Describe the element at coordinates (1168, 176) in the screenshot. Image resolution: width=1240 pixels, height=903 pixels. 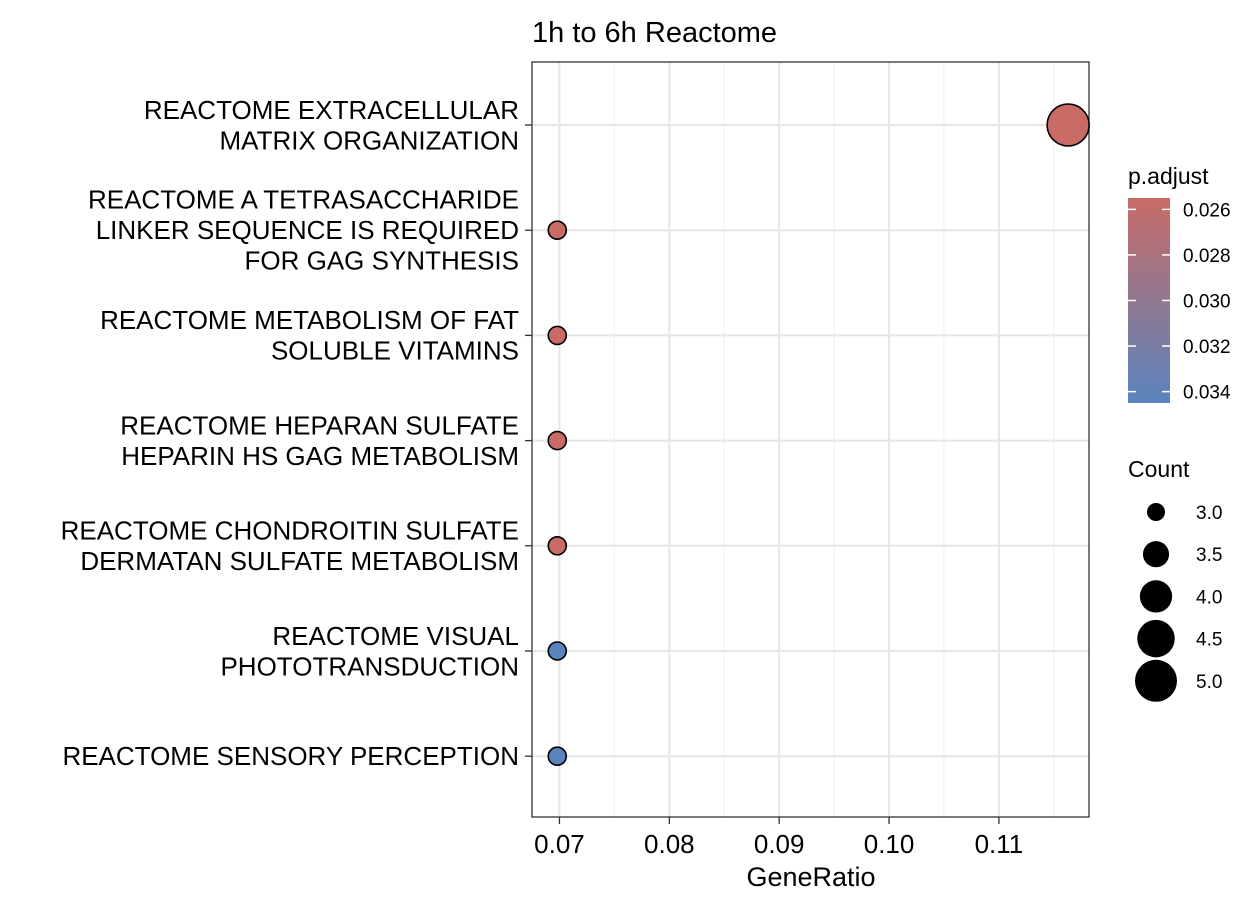
I see `color-legend-title: p.adjust` at that location.